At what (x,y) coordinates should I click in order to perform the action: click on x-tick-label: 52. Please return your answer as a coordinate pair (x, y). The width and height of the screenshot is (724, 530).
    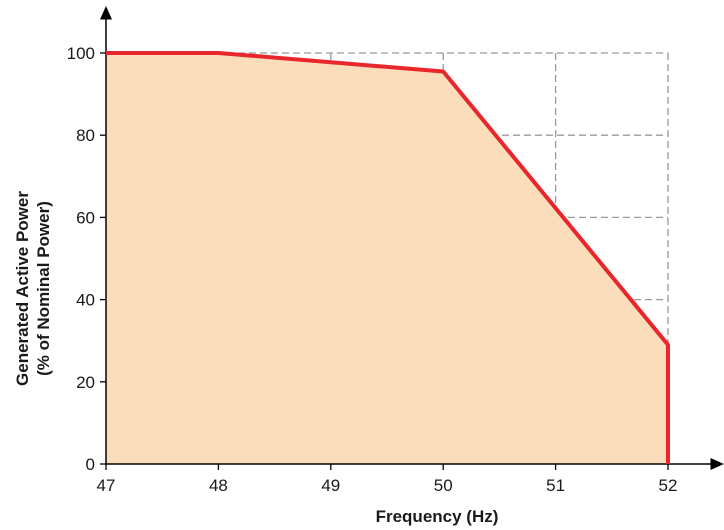
    Looking at the image, I should click on (668, 485).